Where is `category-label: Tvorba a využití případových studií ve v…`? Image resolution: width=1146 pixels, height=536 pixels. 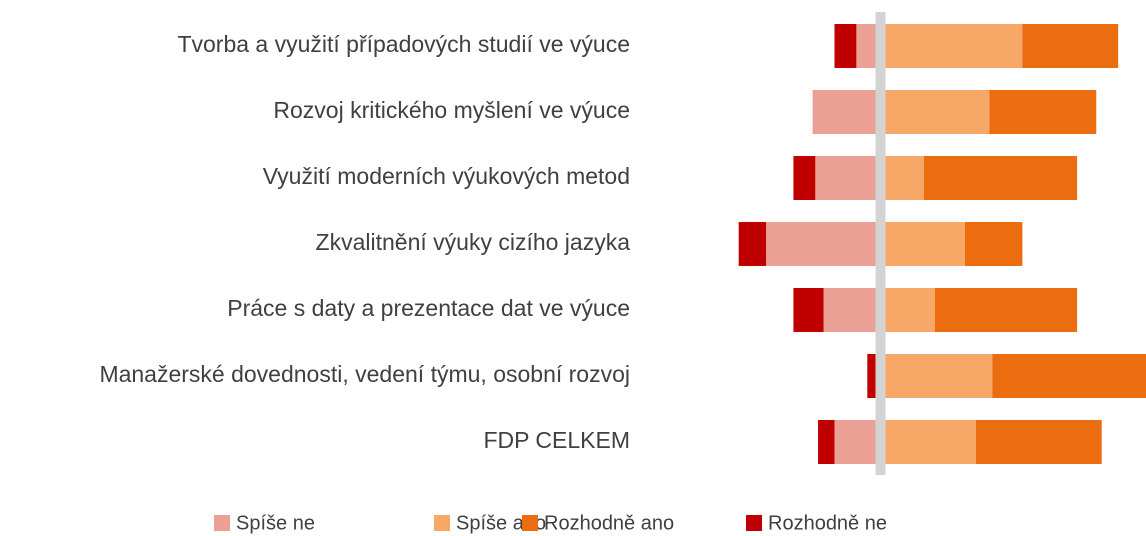
category-label: Tvorba a využití případových studií ve v… is located at coordinates (403, 44).